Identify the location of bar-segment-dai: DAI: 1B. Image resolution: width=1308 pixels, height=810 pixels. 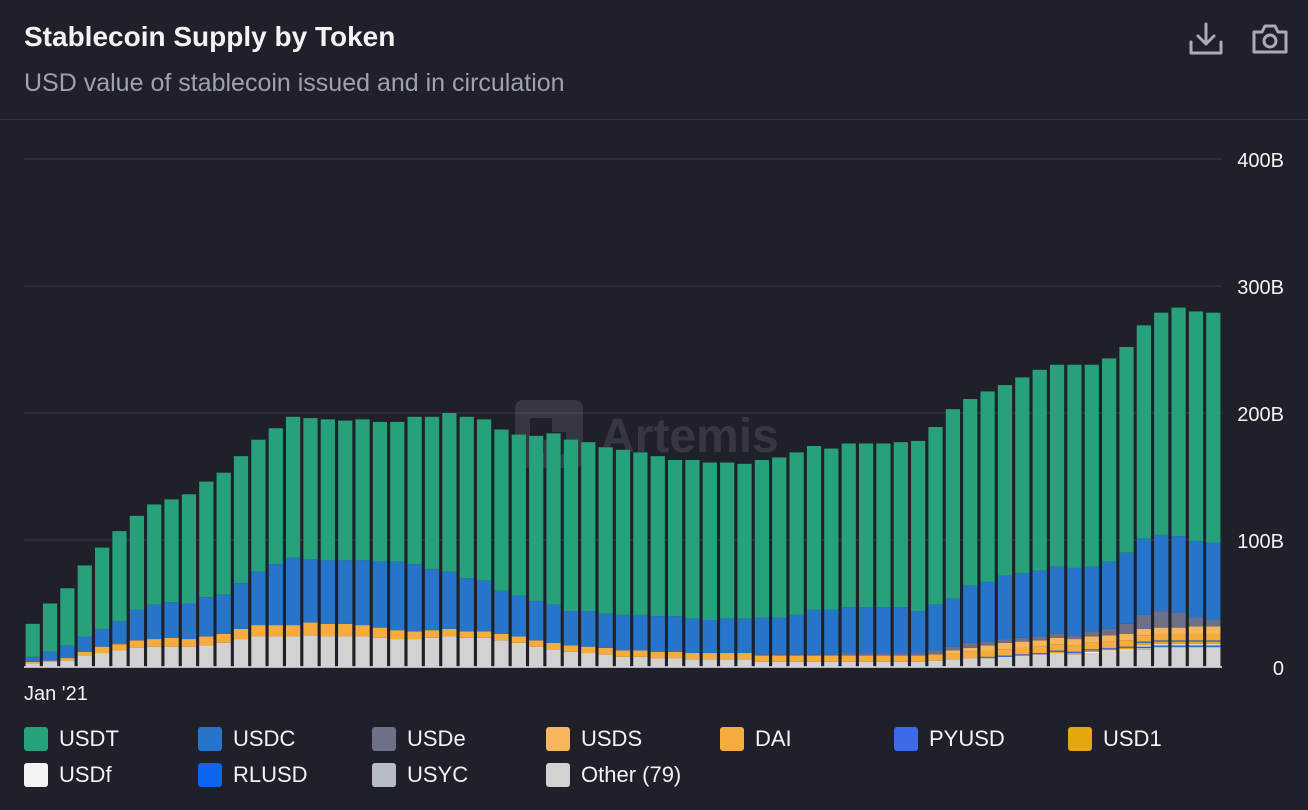
(50, 661).